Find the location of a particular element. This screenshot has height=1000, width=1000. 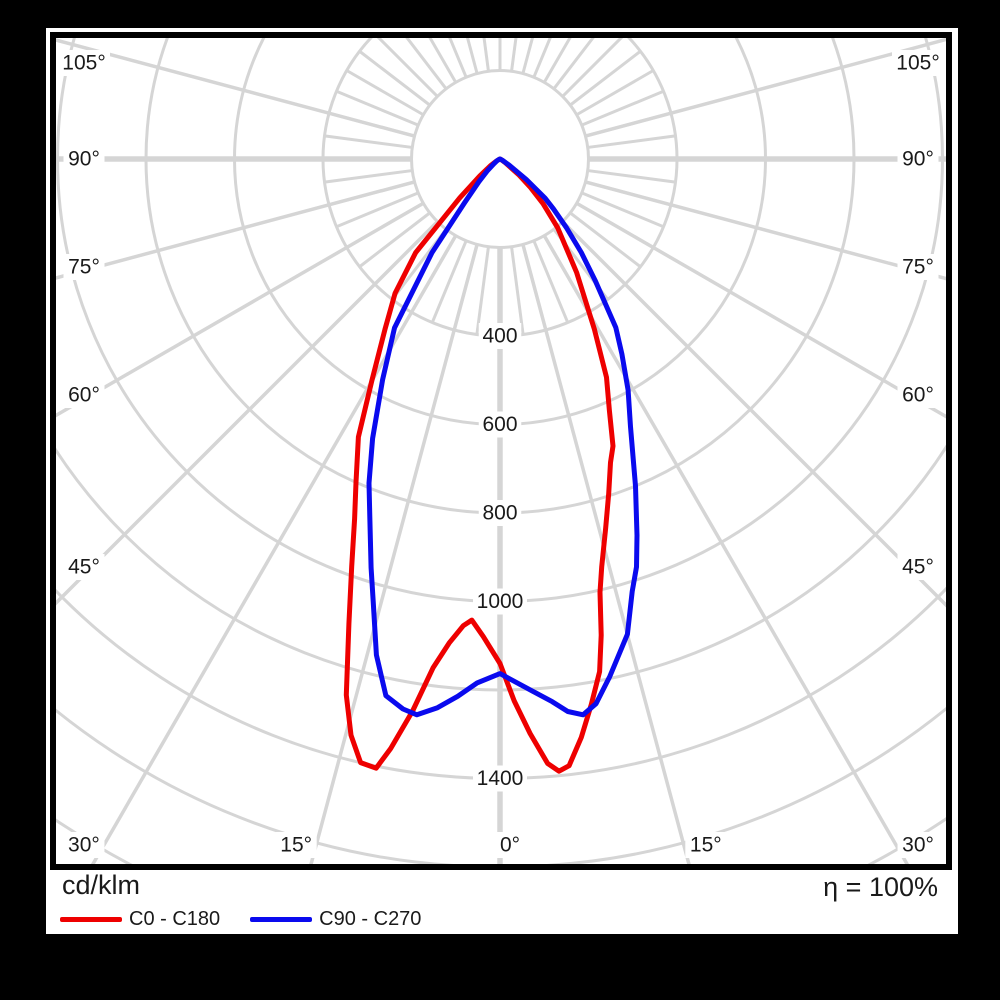

legend-label-c90-c270: C90 - C270 is located at coordinates (370, 919).